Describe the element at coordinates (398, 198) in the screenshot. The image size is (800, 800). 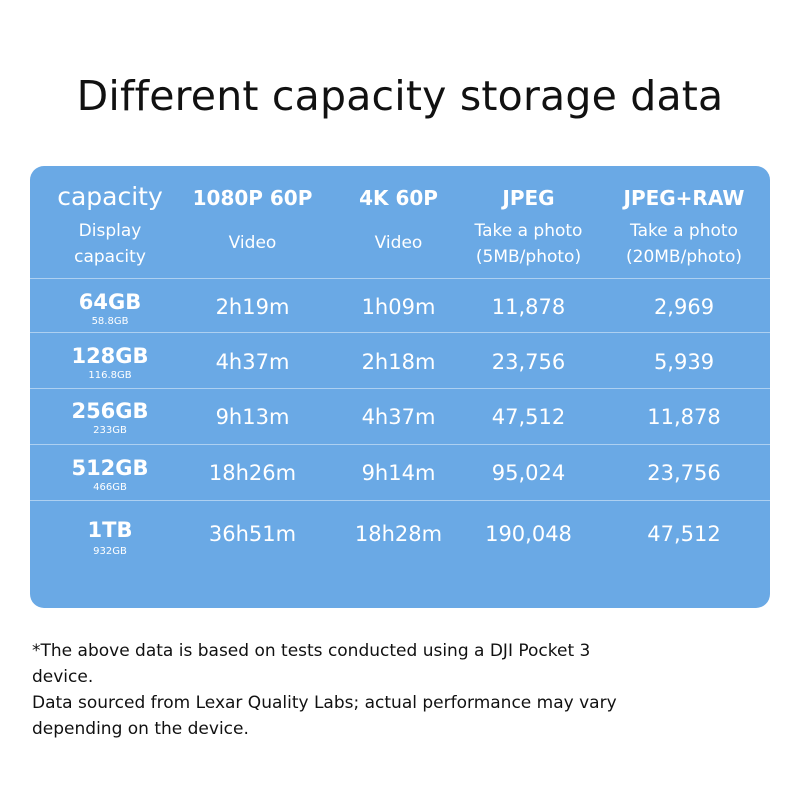
I see `header-4k: 4K 60P` at that location.